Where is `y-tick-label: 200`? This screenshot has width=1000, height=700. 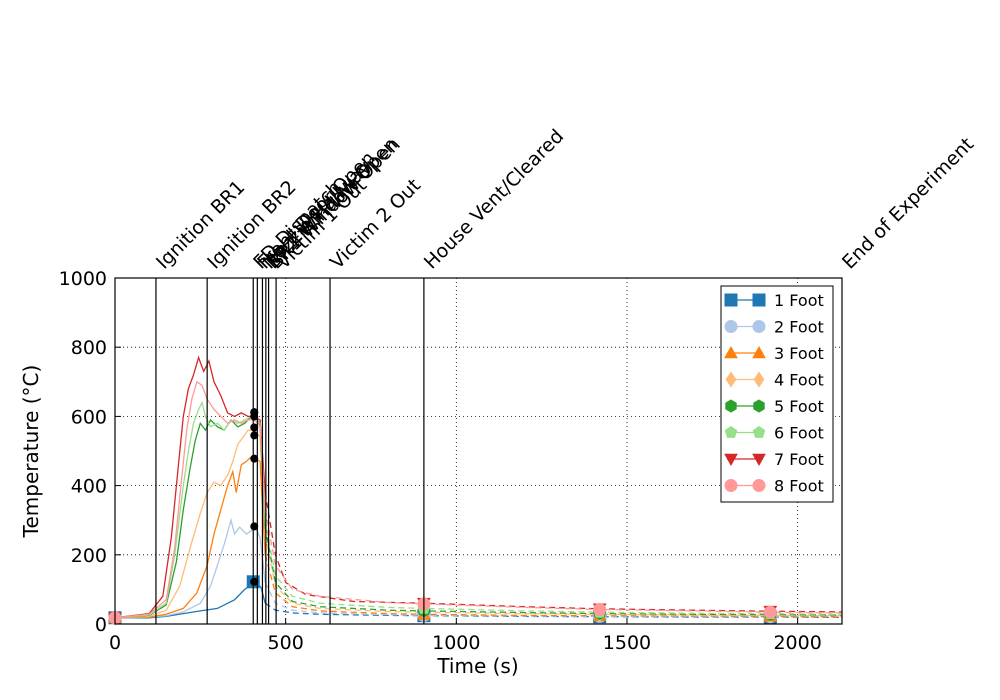
y-tick-label: 200 is located at coordinates (89, 556).